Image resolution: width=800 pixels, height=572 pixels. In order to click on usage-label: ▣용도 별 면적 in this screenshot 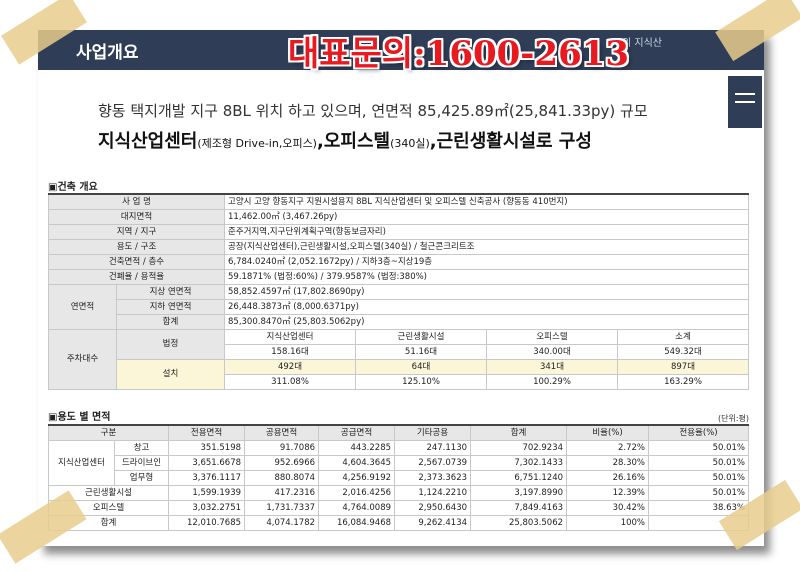, I will do `click(79, 417)`.